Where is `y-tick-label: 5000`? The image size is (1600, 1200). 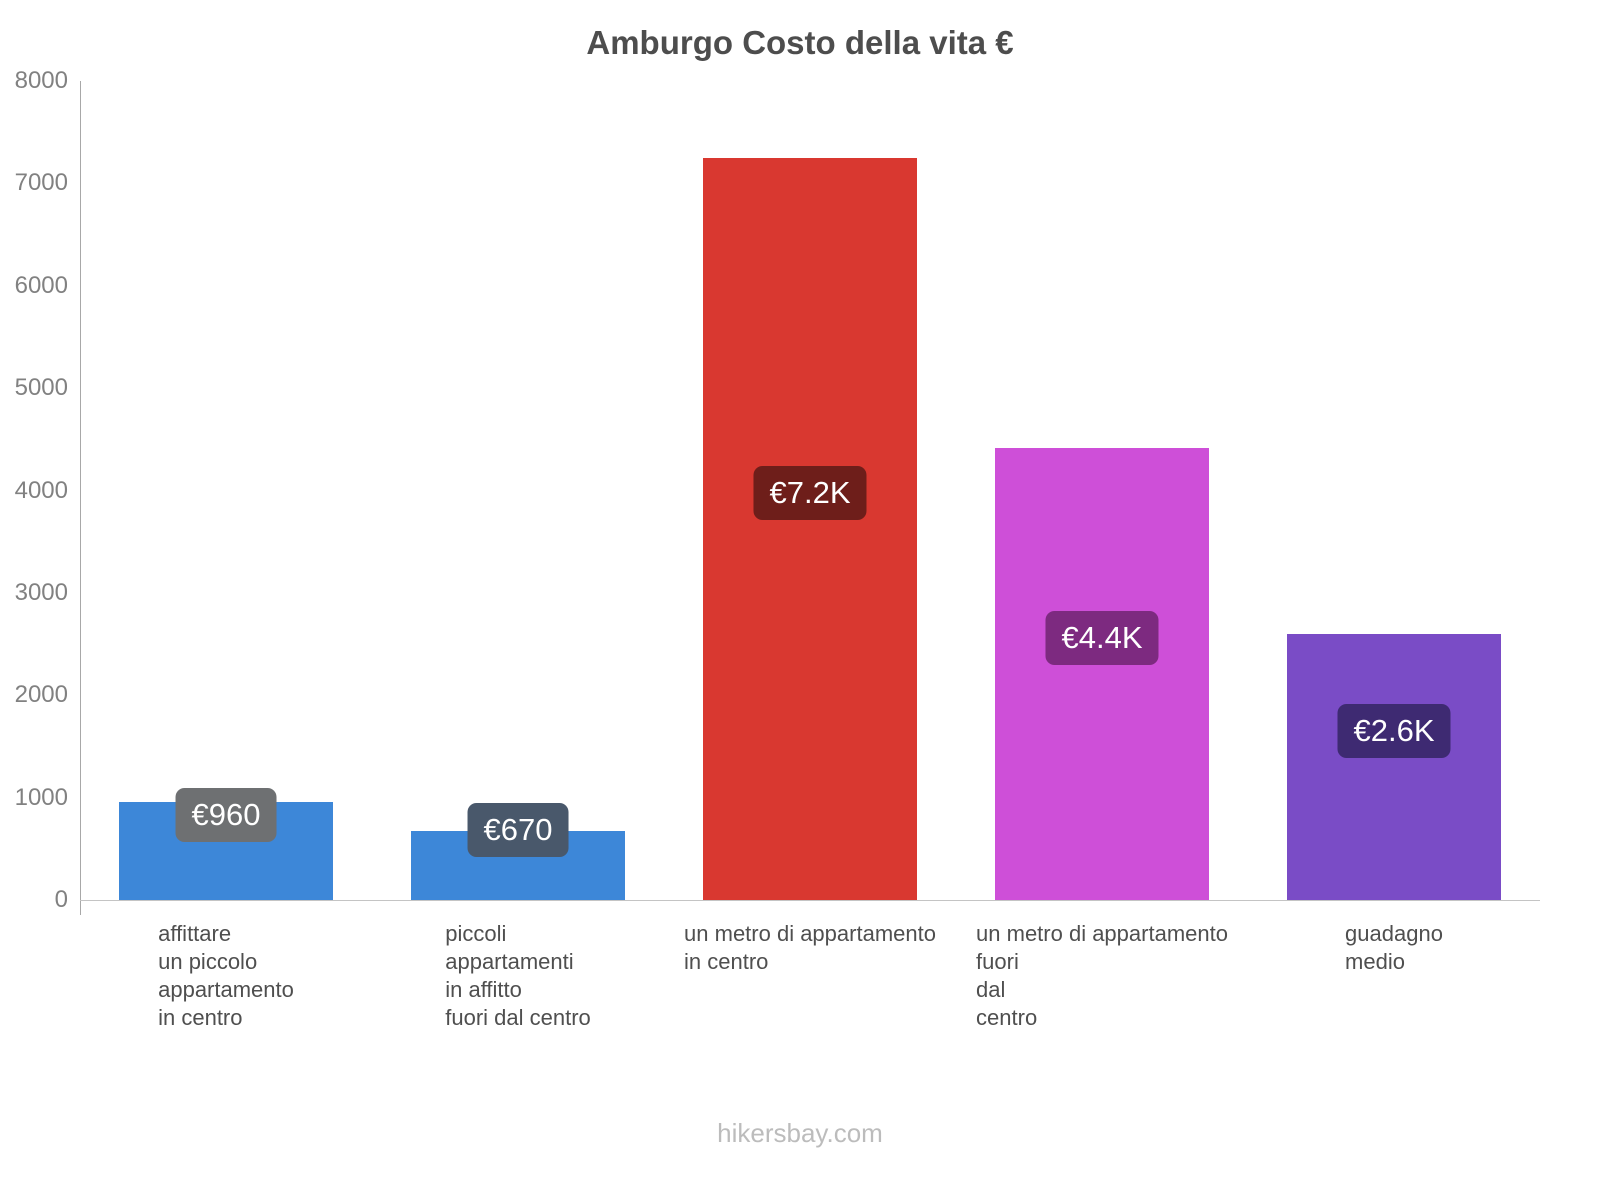 y-tick-label: 5000 is located at coordinates (41, 388).